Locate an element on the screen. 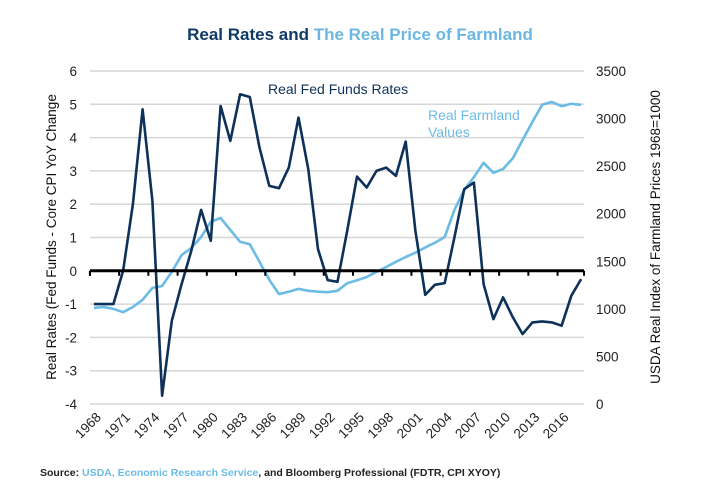 The height and width of the screenshot is (500, 720). left-tick-label: 5 is located at coordinates (73, 104).